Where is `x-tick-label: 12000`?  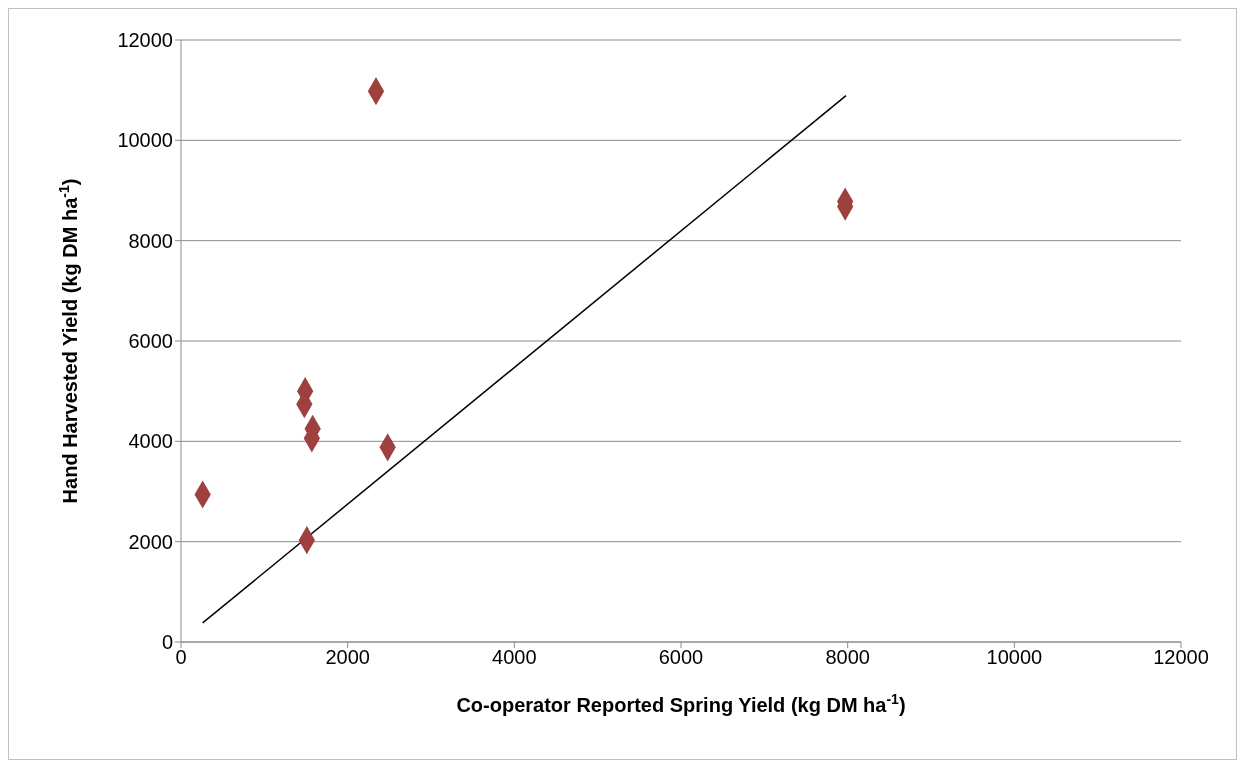 x-tick-label: 12000 is located at coordinates (1181, 657).